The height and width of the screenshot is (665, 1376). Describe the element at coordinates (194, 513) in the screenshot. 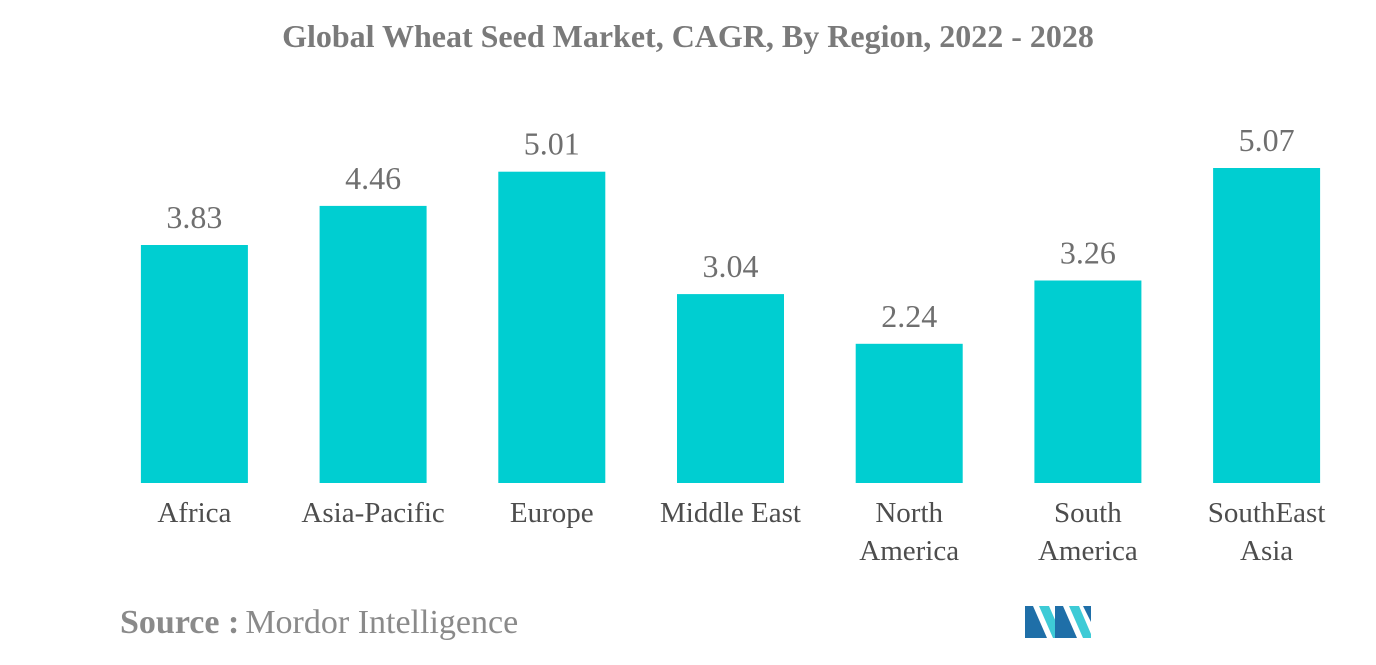

I see `x-tick-label-0: Africa` at that location.